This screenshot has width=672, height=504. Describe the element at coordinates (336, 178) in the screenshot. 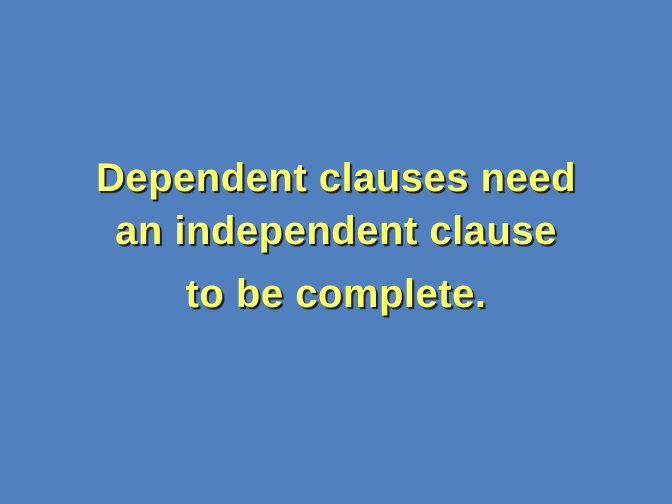

I see `body-text-line-1: Dependent clauses need` at that location.